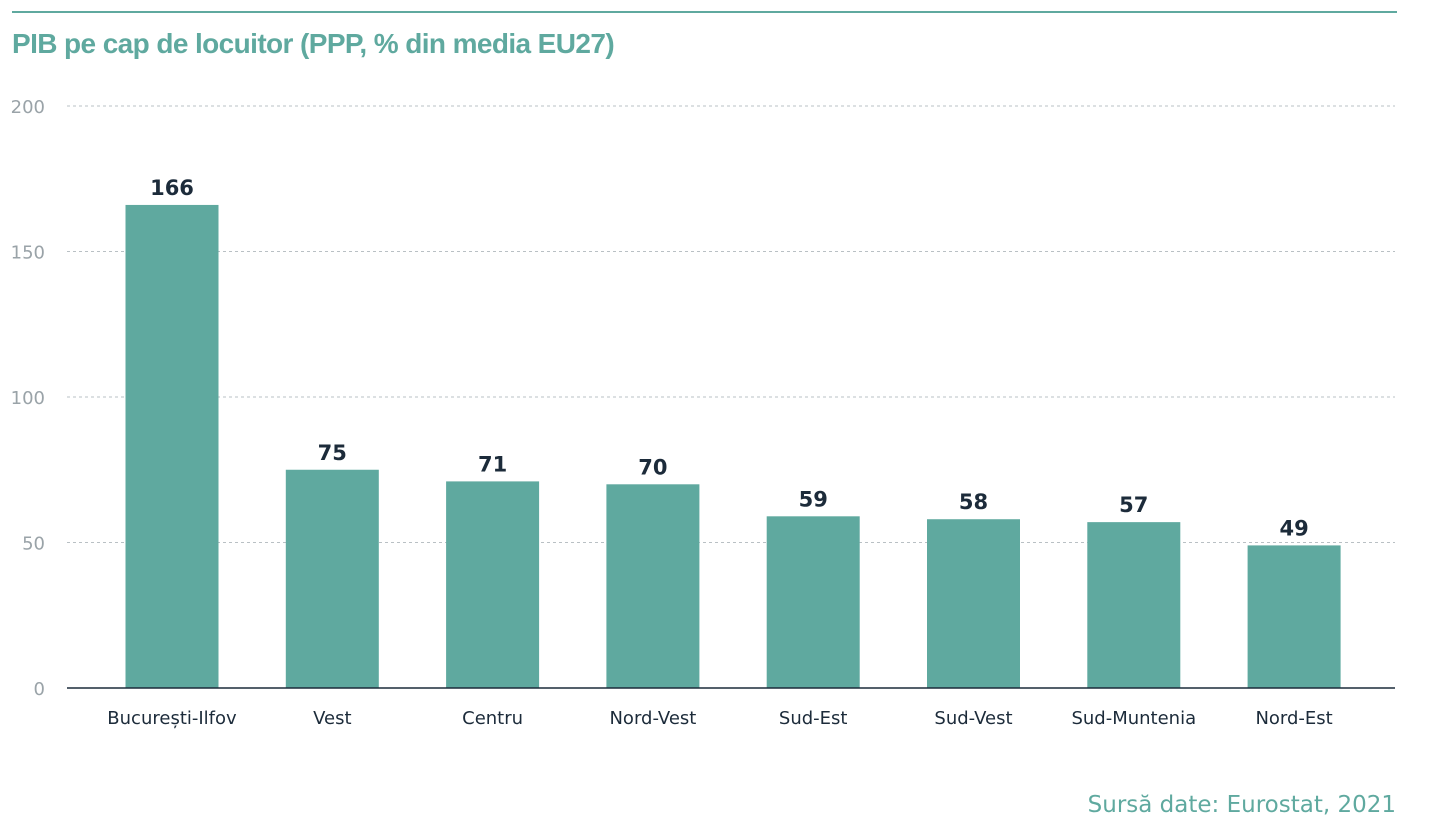 This screenshot has width=1429, height=838. What do you see at coordinates (332, 453) in the screenshot?
I see `data-label: 75` at bounding box center [332, 453].